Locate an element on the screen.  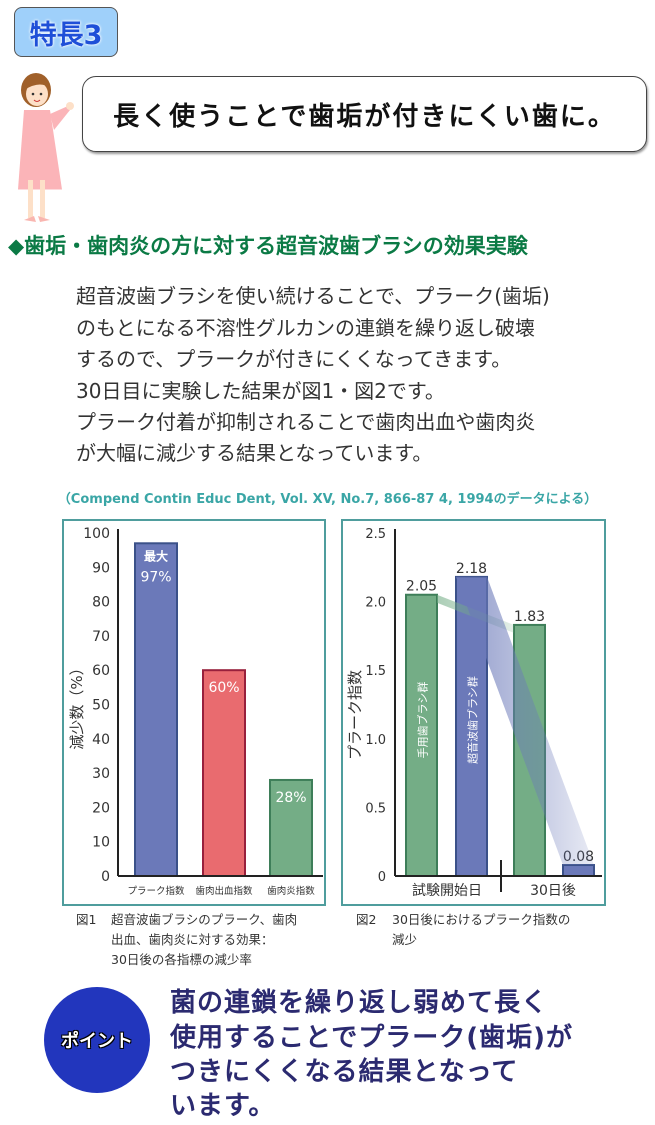
caption-line: 出血、歯肉炎に対する効果： is located at coordinates (192, 939).